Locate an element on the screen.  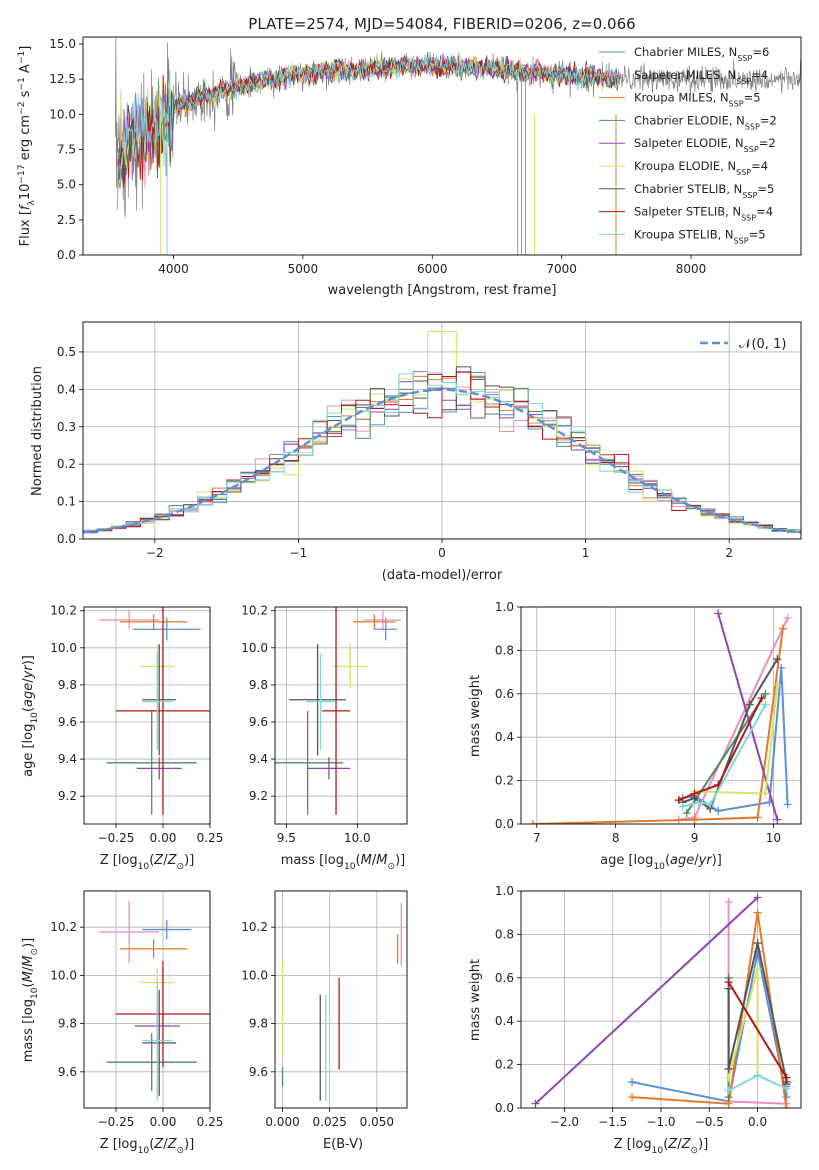
legend-label: Chabrier MILES, NSSP=6 is located at coordinates (701, 54).